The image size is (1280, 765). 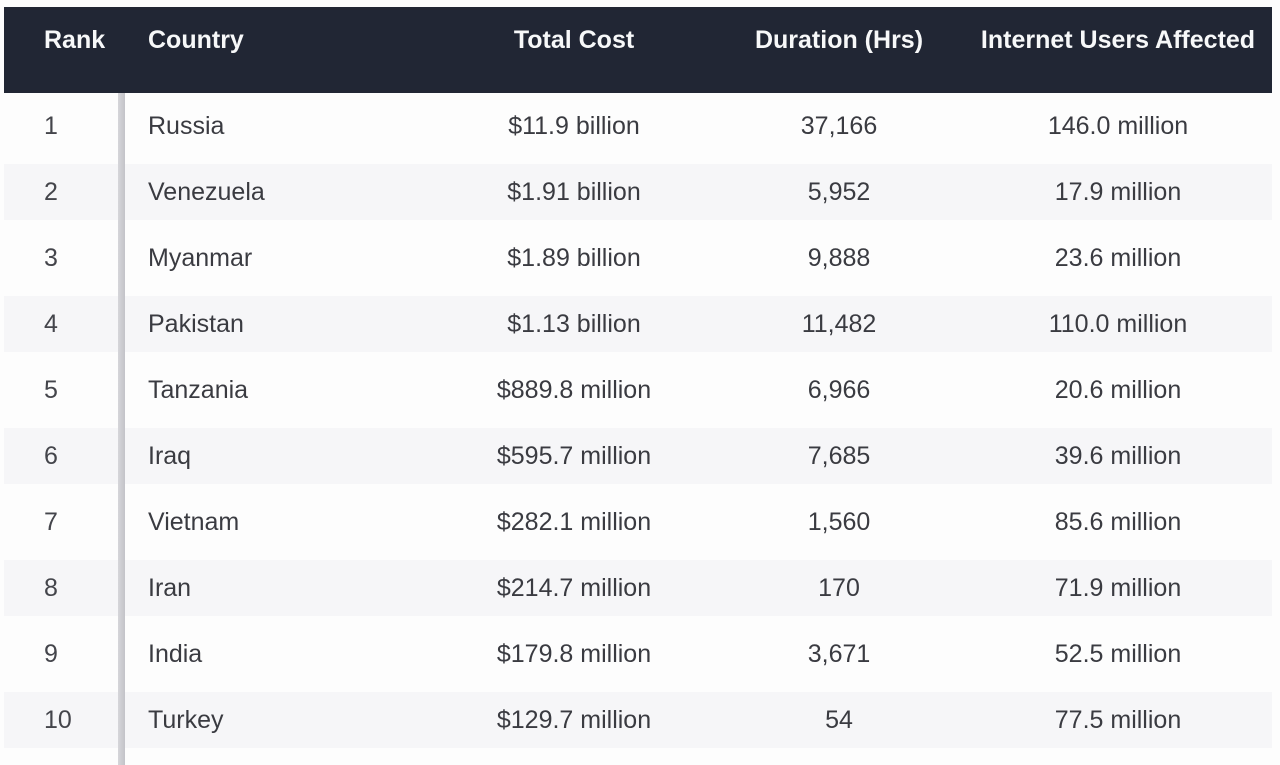 What do you see at coordinates (1118, 257) in the screenshot?
I see `users-affected-cell: 23.6 million` at bounding box center [1118, 257].